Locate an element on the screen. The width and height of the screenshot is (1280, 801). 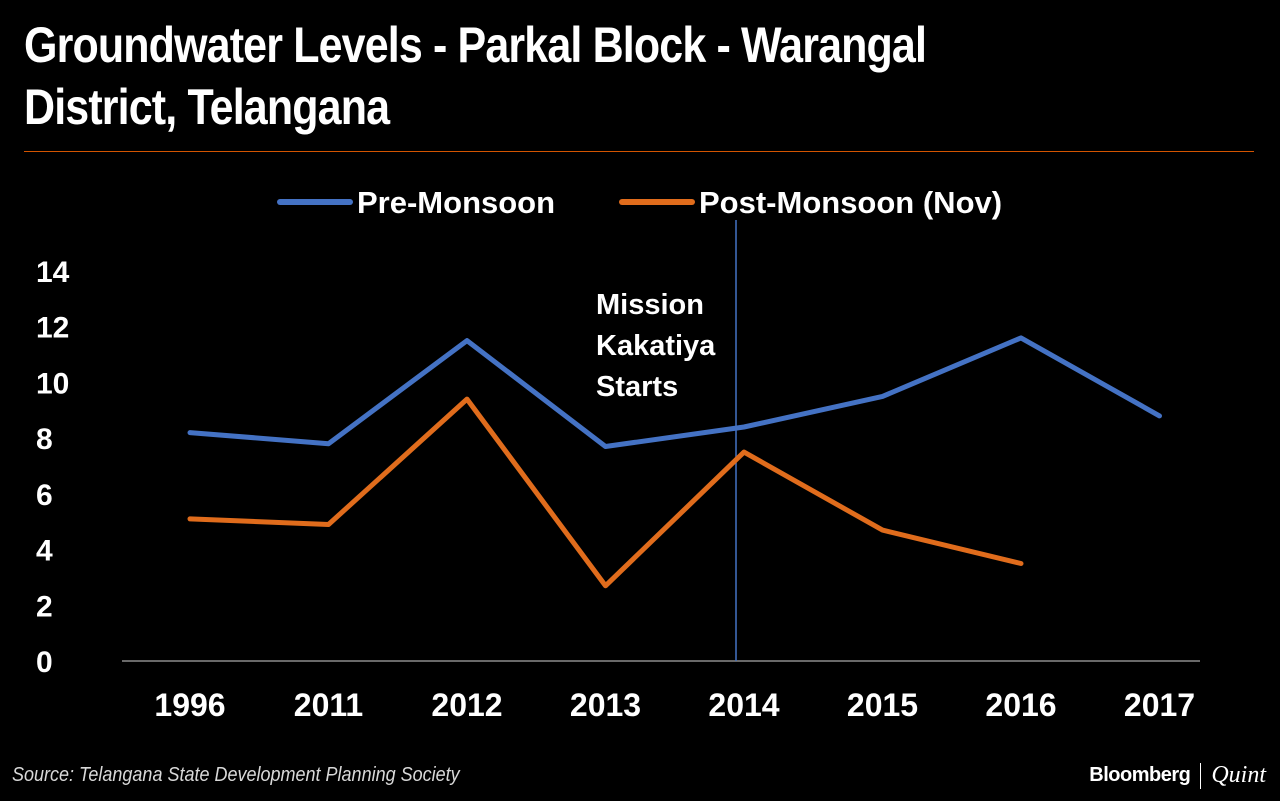
x-tick-label: 2012 is located at coordinates (466, 705).